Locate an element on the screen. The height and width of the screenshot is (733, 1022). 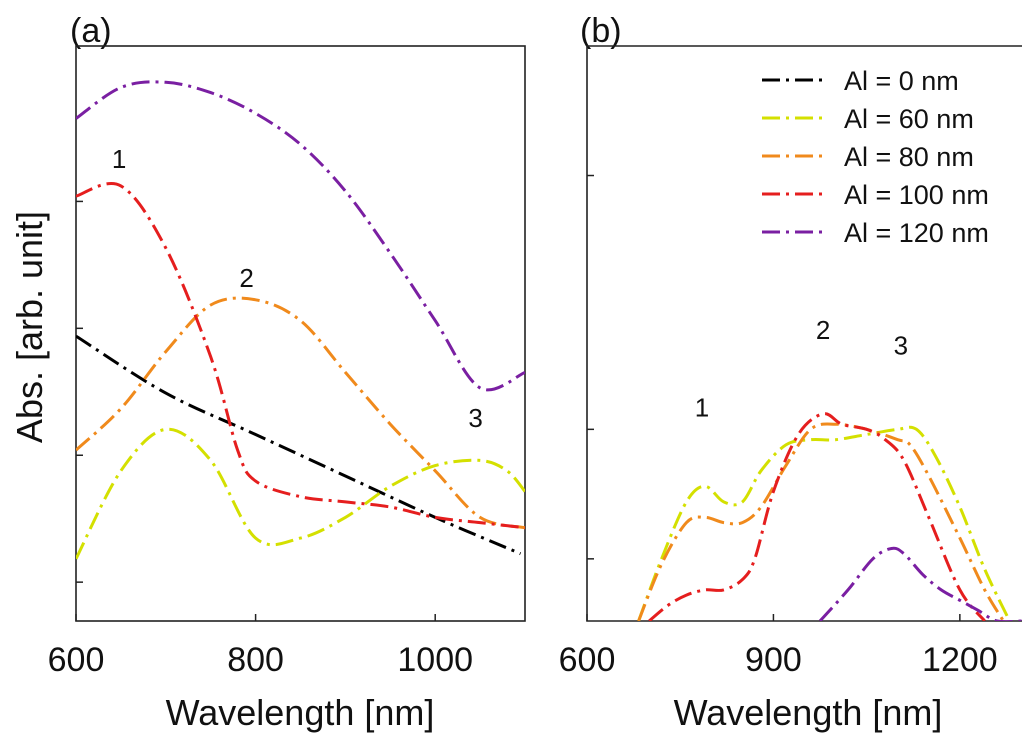
legend-label: Al = 60 nm is located at coordinates (909, 119).